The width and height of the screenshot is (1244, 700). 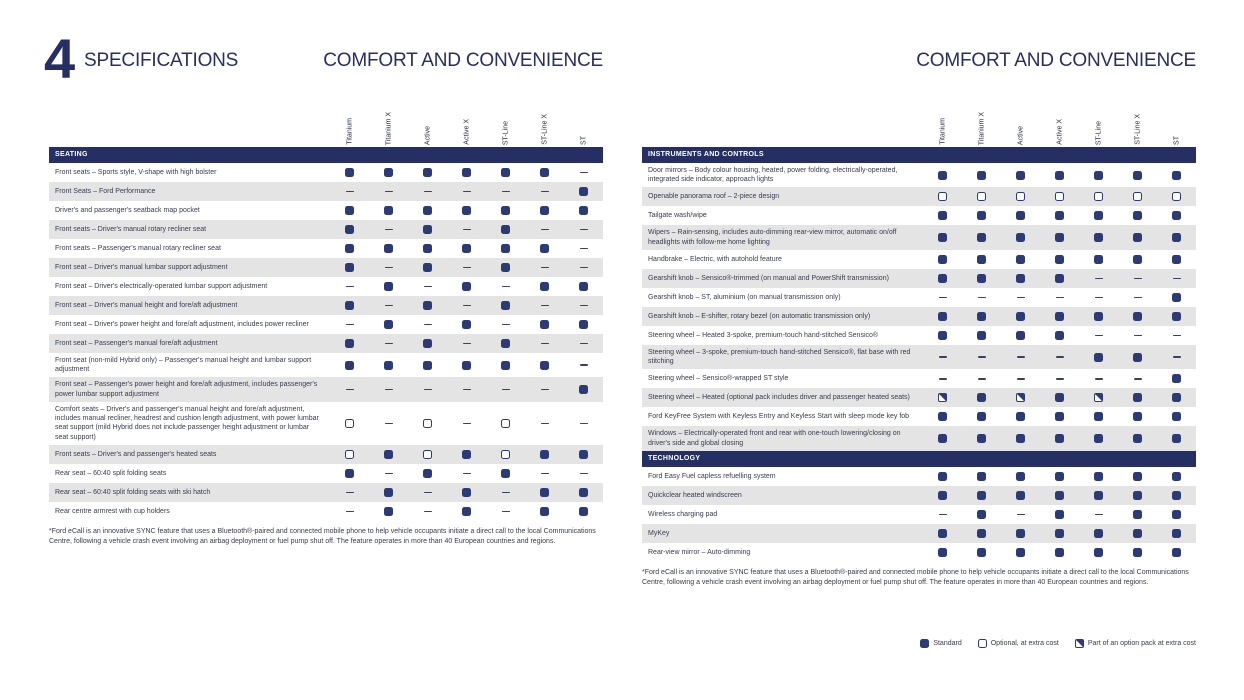 What do you see at coordinates (583, 123) in the screenshot?
I see `trim-column-header-st: ST` at bounding box center [583, 123].